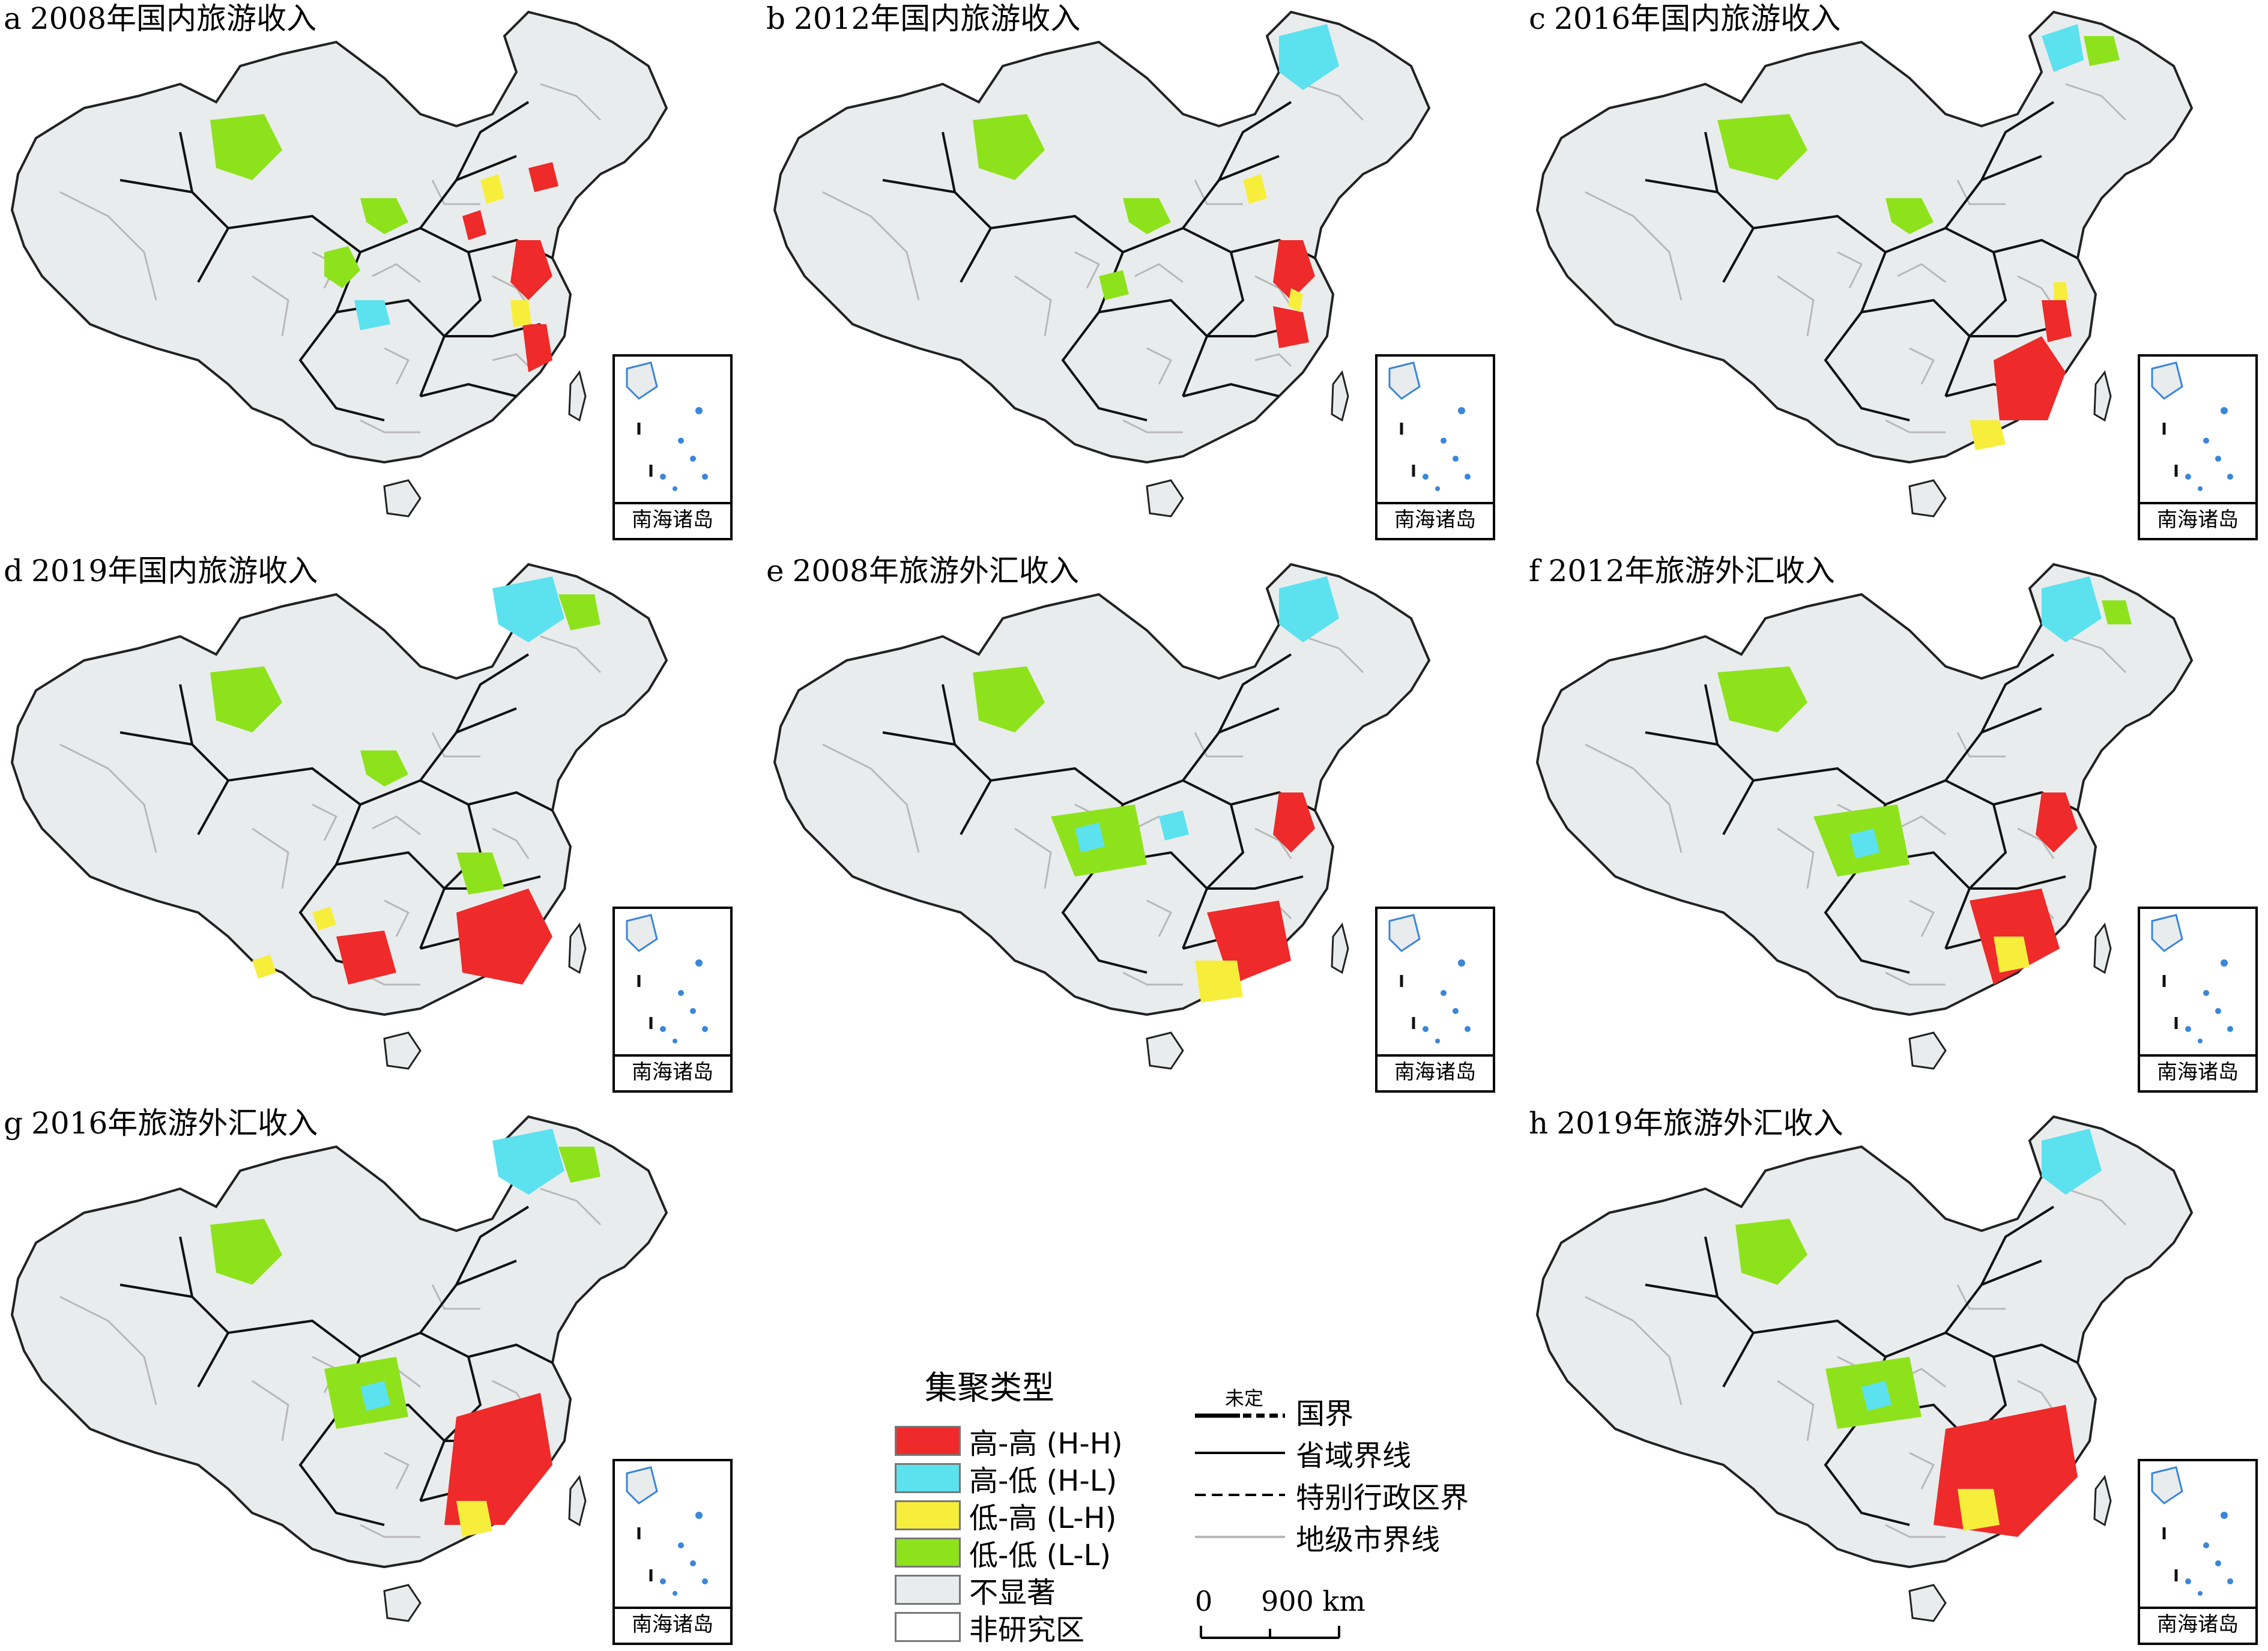  What do you see at coordinates (1240, 1495) in the screenshot?
I see `sar-border-line` at bounding box center [1240, 1495].